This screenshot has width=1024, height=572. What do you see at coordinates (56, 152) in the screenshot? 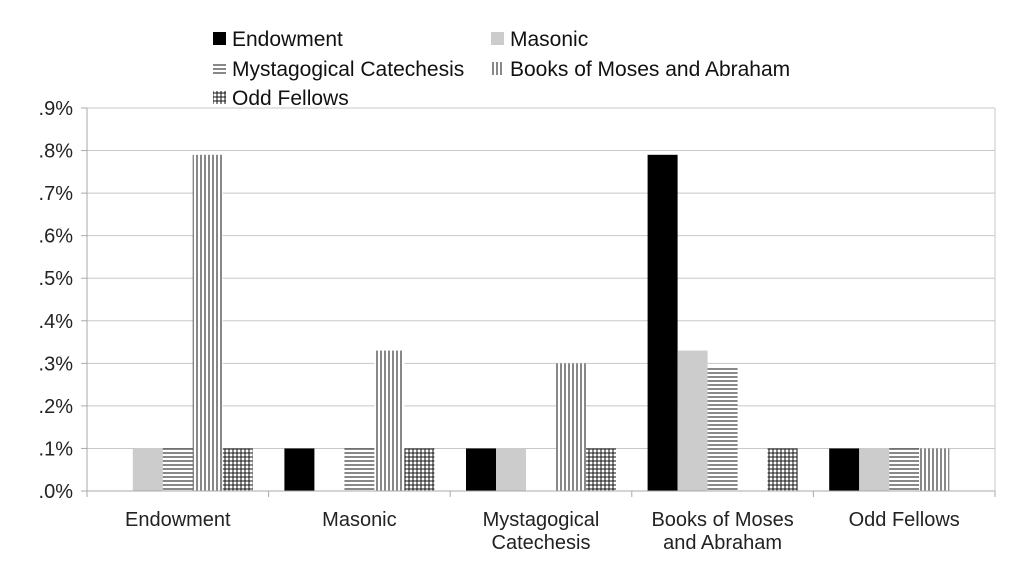
I see `y-tick-label: .8%` at bounding box center [56, 152].